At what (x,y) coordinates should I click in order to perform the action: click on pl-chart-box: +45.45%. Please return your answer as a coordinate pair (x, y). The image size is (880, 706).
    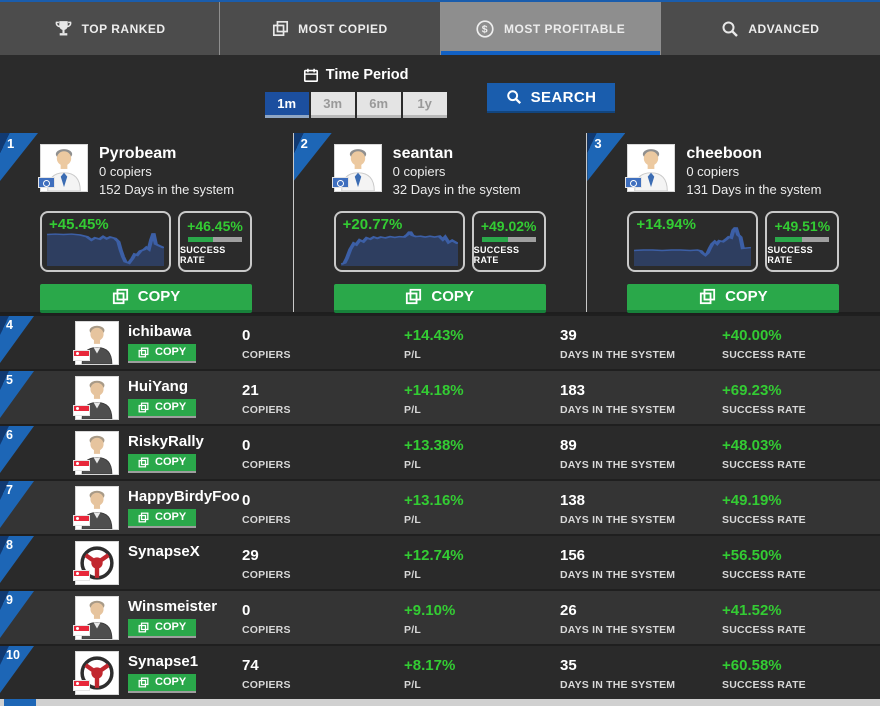
    Looking at the image, I should click on (105, 241).